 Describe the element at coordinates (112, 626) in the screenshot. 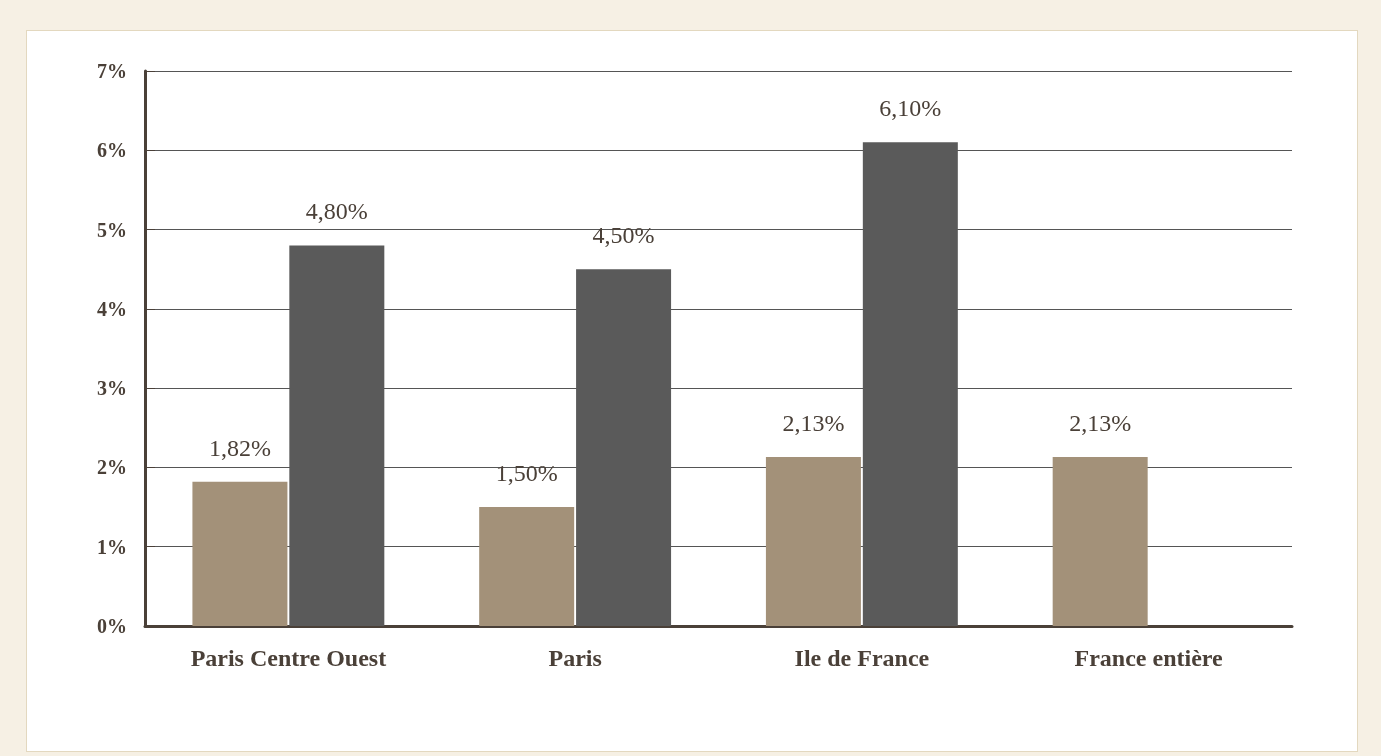

I see `y-tick-label: 0%` at that location.